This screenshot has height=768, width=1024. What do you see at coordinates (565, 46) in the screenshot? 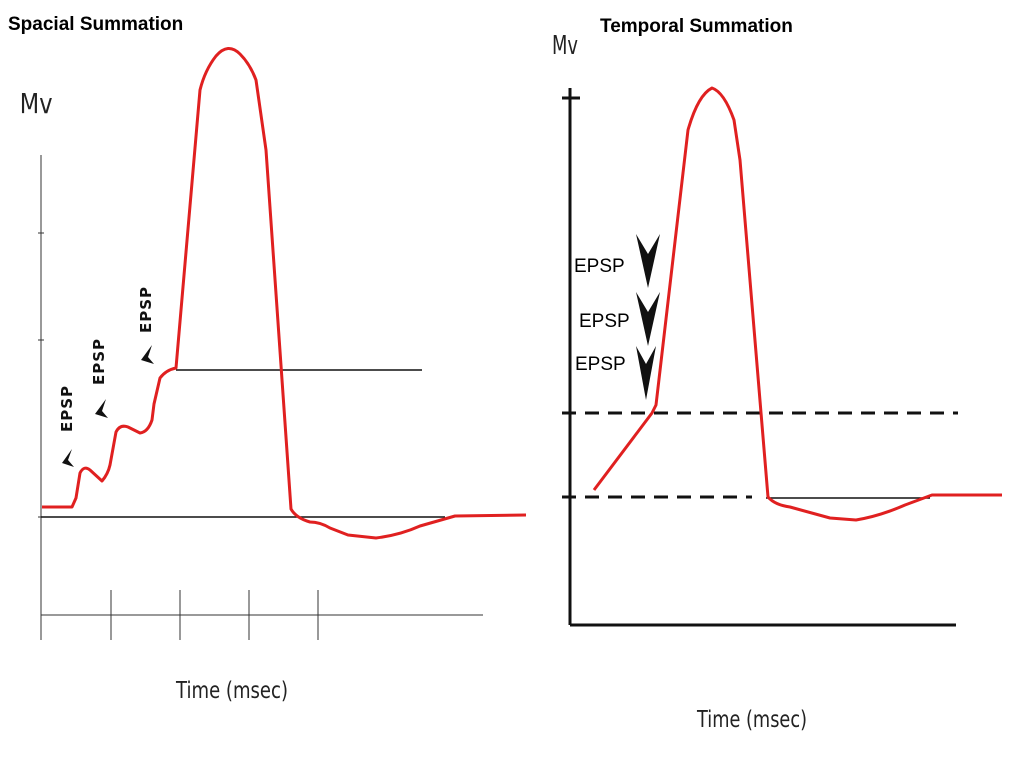
I see `right-y-axis-label: Mv` at bounding box center [565, 46].